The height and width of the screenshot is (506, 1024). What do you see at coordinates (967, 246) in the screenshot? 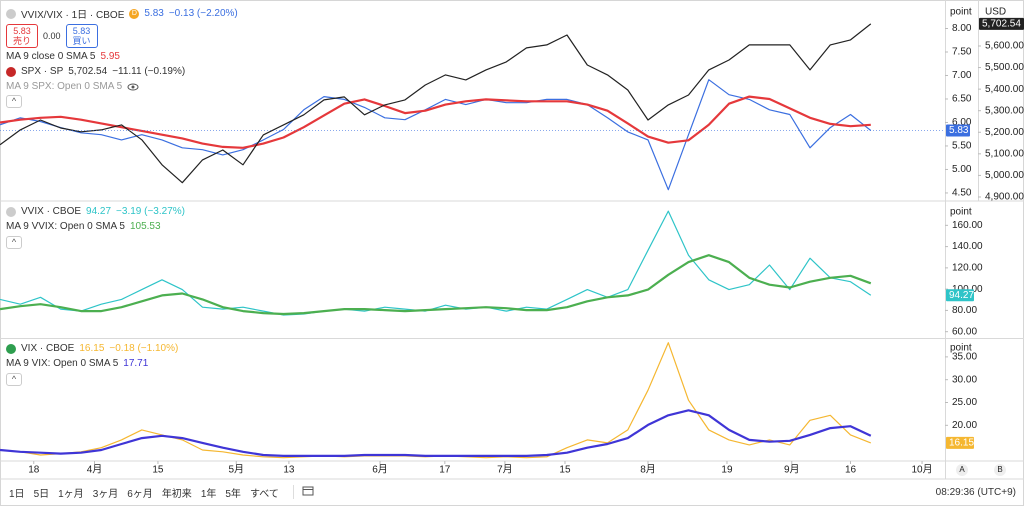
I see `y-tick-label: 140.00` at bounding box center [967, 246].